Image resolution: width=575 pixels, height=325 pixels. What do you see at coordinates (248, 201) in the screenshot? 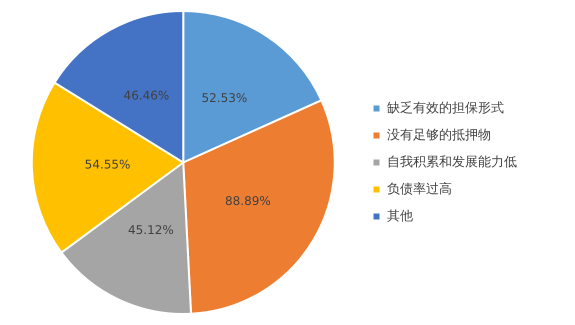
I see `data-label: 88.89%` at bounding box center [248, 201].